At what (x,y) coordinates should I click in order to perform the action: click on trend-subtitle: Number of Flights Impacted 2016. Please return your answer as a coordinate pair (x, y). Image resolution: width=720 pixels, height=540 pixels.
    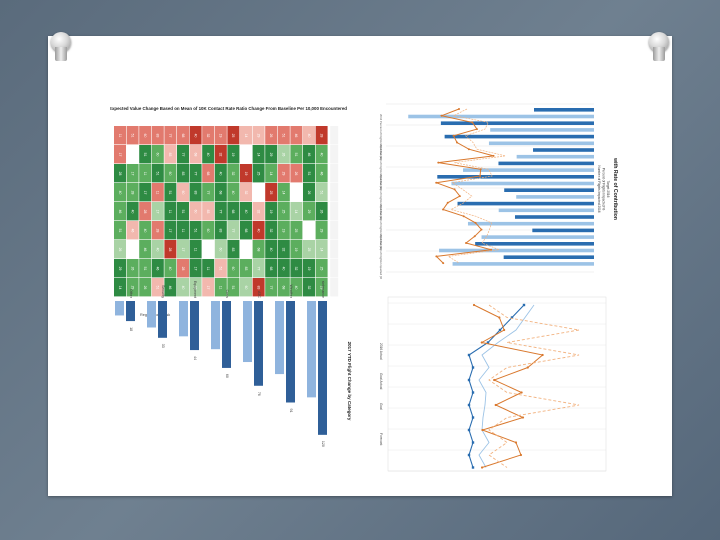
    Looking at the image, I should click on (599, 188).